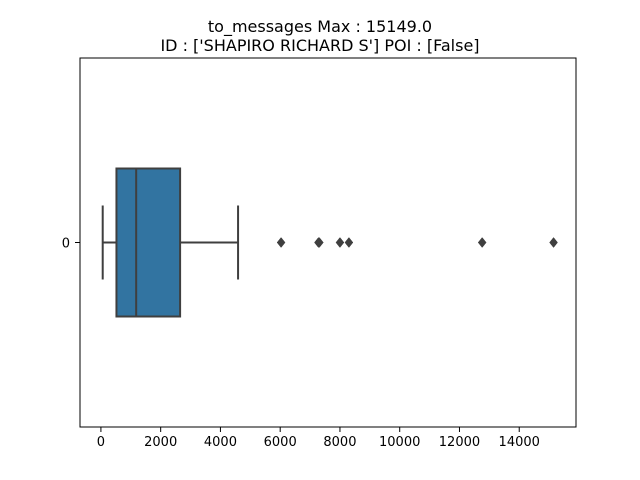 Image resolution: width=640 pixels, height=480 pixels. What do you see at coordinates (148, 242) in the screenshot?
I see `iqr-box` at bounding box center [148, 242].